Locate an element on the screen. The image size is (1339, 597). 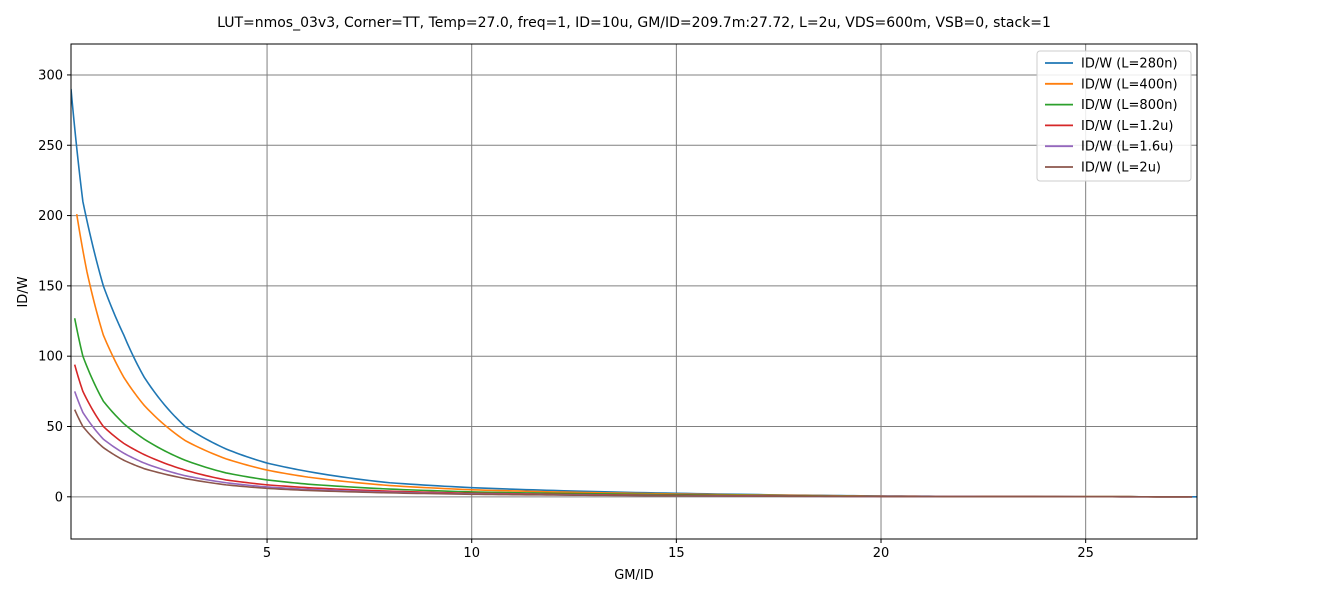
legend-entry: ID/W (L=280n) is located at coordinates (1129, 64).